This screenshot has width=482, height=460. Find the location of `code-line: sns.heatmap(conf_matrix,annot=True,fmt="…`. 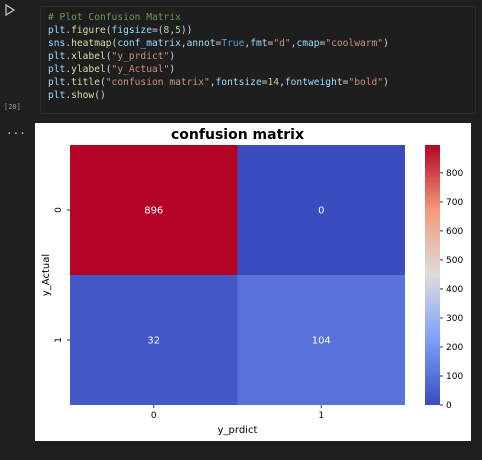

code-line: sns.heatmap(conf_matrix,annot=True,fmt="… is located at coordinates (218, 43).